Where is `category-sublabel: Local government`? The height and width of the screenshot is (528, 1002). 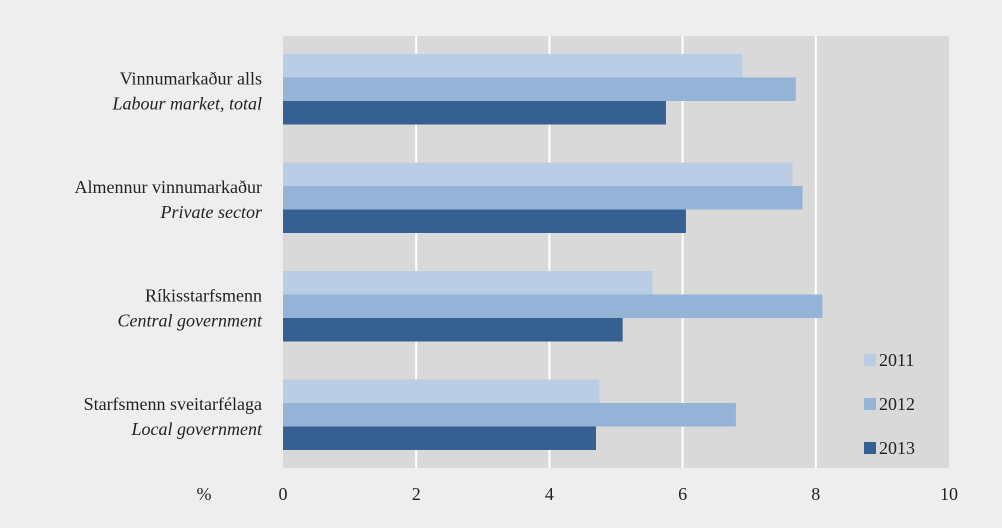 category-sublabel: Local government is located at coordinates (197, 429).